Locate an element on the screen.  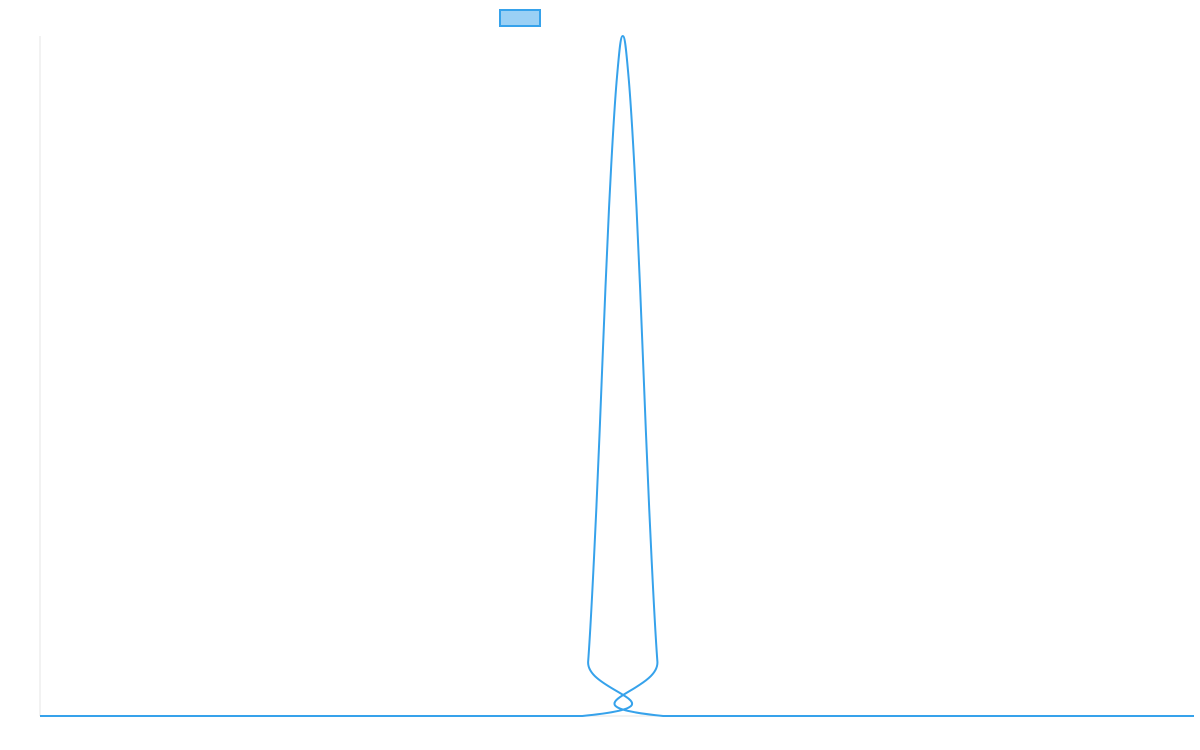
legend is located at coordinates (520, 18).